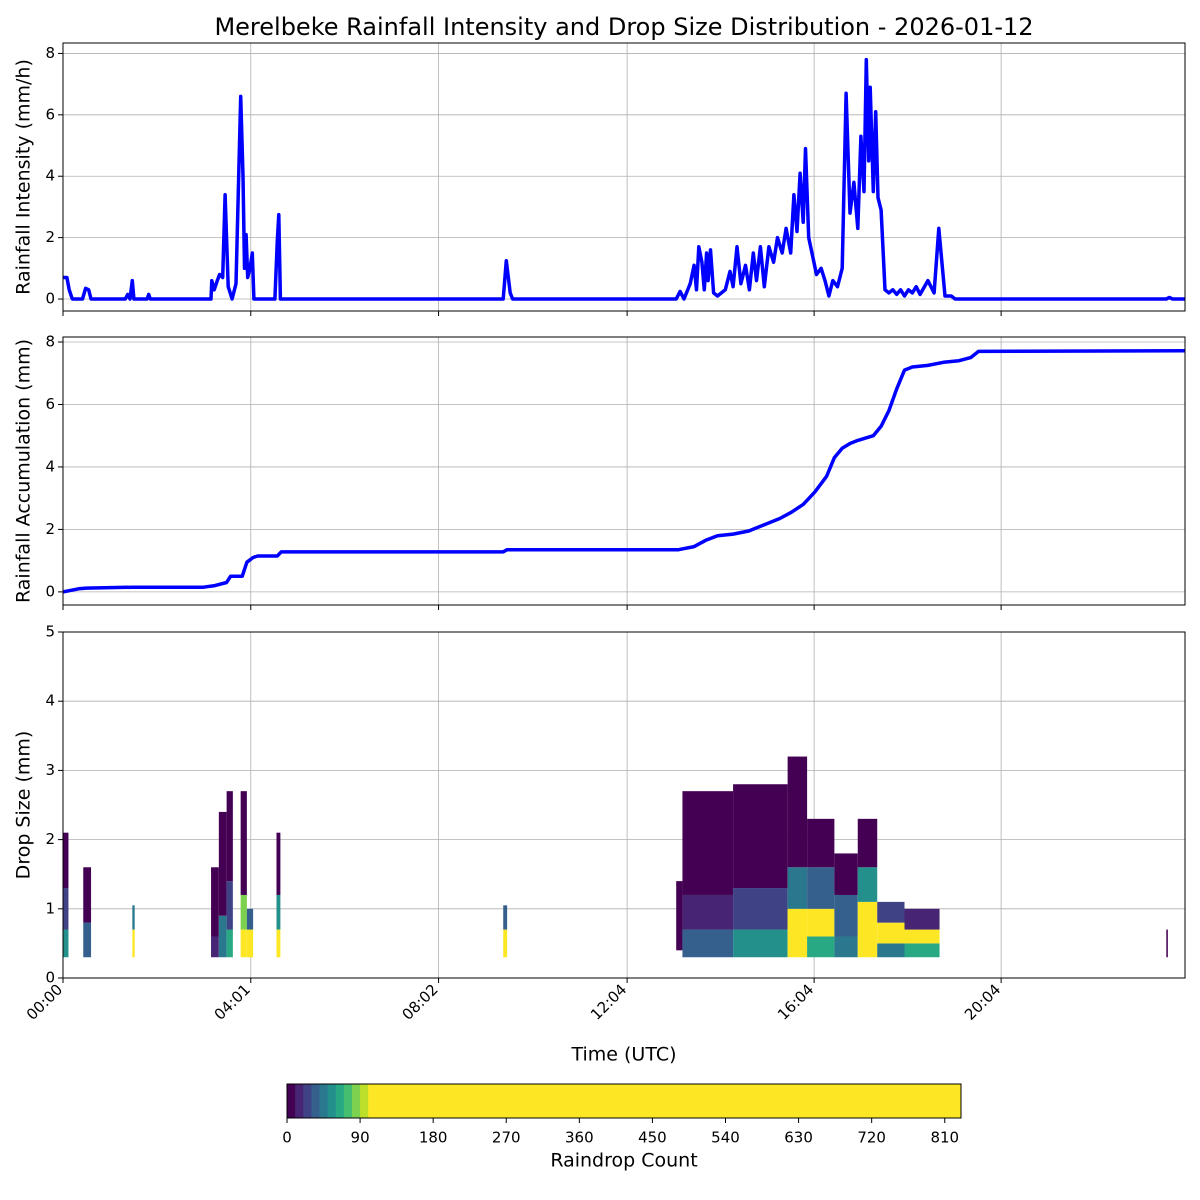  Describe the element at coordinates (871, 1138) in the screenshot. I see `colorbar-tick-label: 720` at that location.